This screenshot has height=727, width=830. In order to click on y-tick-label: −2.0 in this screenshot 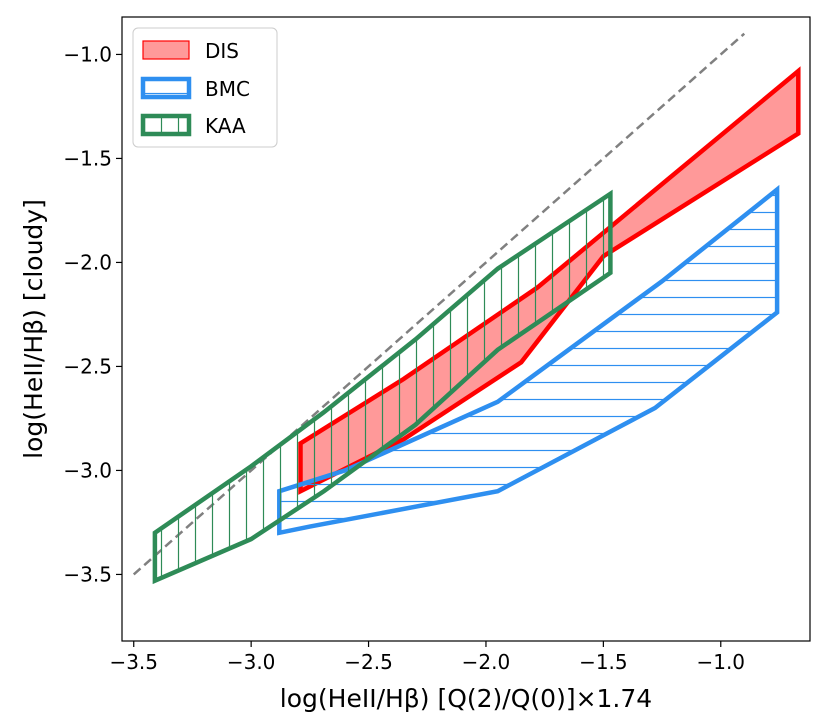, I will do `click(87, 262)`.